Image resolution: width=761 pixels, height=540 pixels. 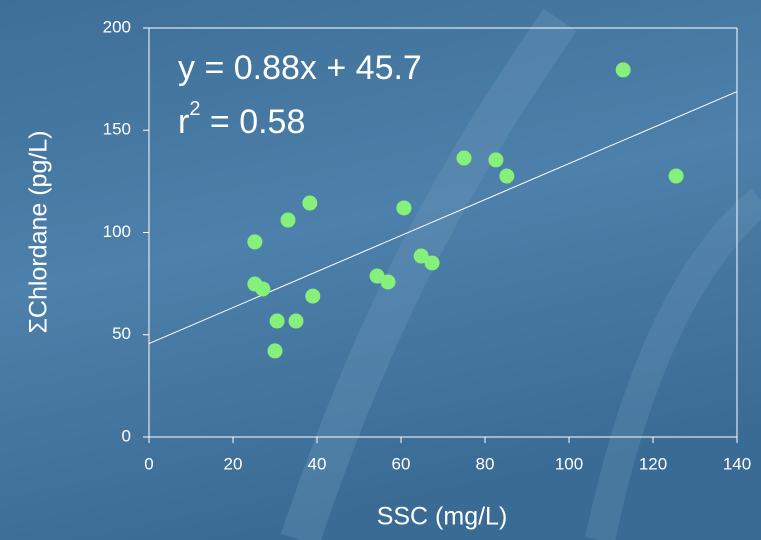 What do you see at coordinates (194, 109) in the screenshot?
I see `superscript: 2` at bounding box center [194, 109].